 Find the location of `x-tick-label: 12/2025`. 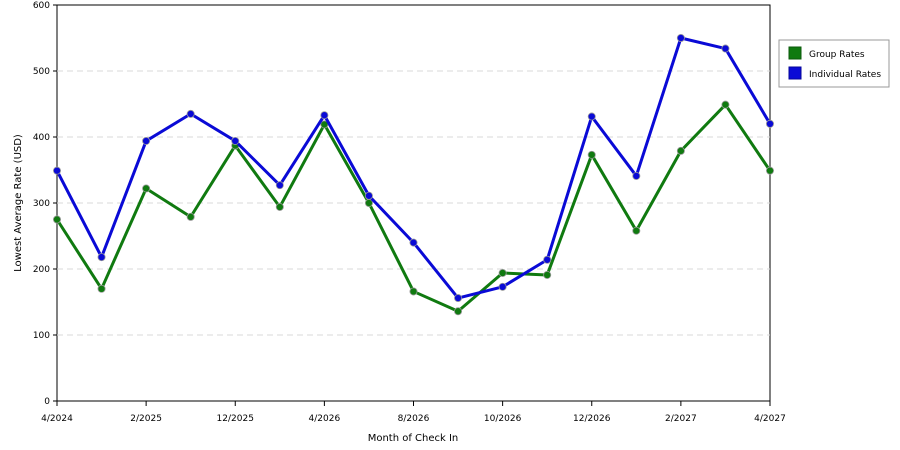

x-tick-label: 12/2025 is located at coordinates (235, 419).